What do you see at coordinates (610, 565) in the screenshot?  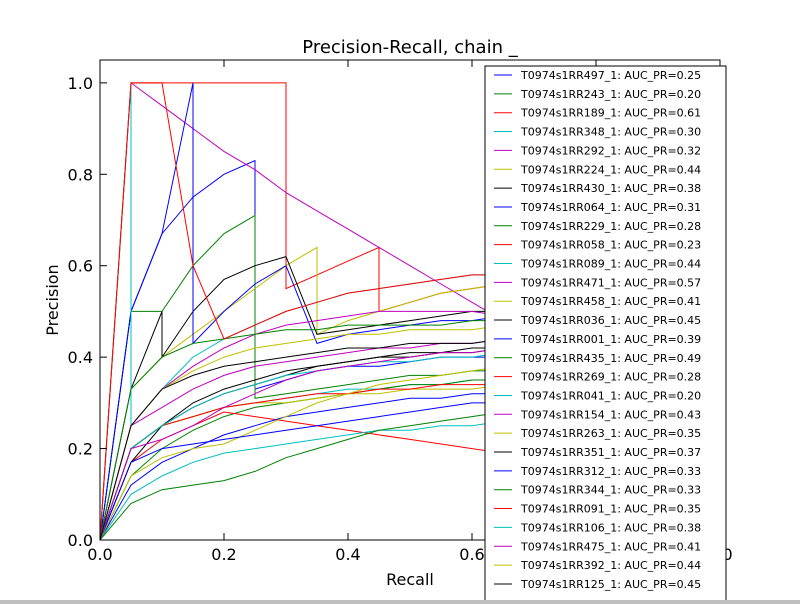 I see `legend-label-26: T0974s1RR392_1: AUC_PR=0.44` at bounding box center [610, 565].